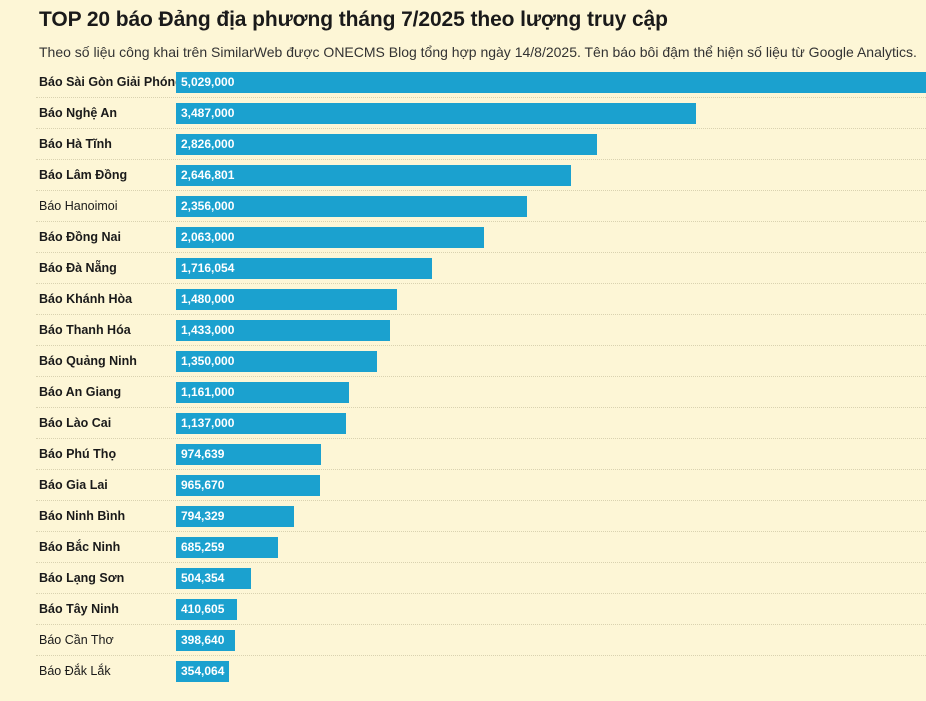 The image size is (926, 701). I want to click on category-label: Báo Lâm Đồng, so click(83, 175).